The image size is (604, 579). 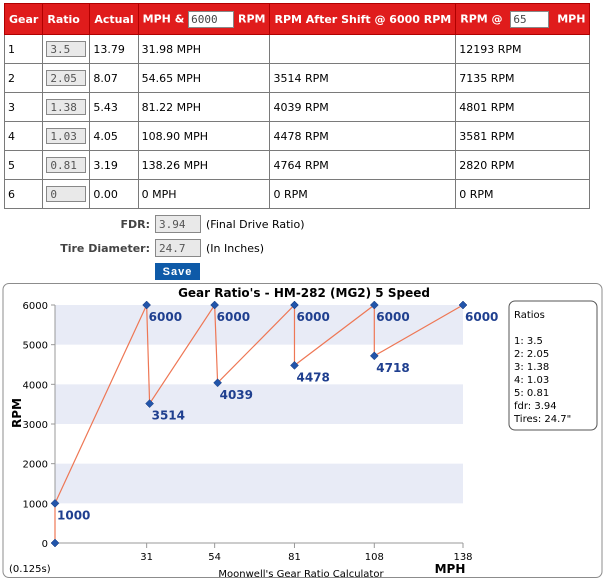 I want to click on cell-mph: 81.22 MPH, so click(x=204, y=107).